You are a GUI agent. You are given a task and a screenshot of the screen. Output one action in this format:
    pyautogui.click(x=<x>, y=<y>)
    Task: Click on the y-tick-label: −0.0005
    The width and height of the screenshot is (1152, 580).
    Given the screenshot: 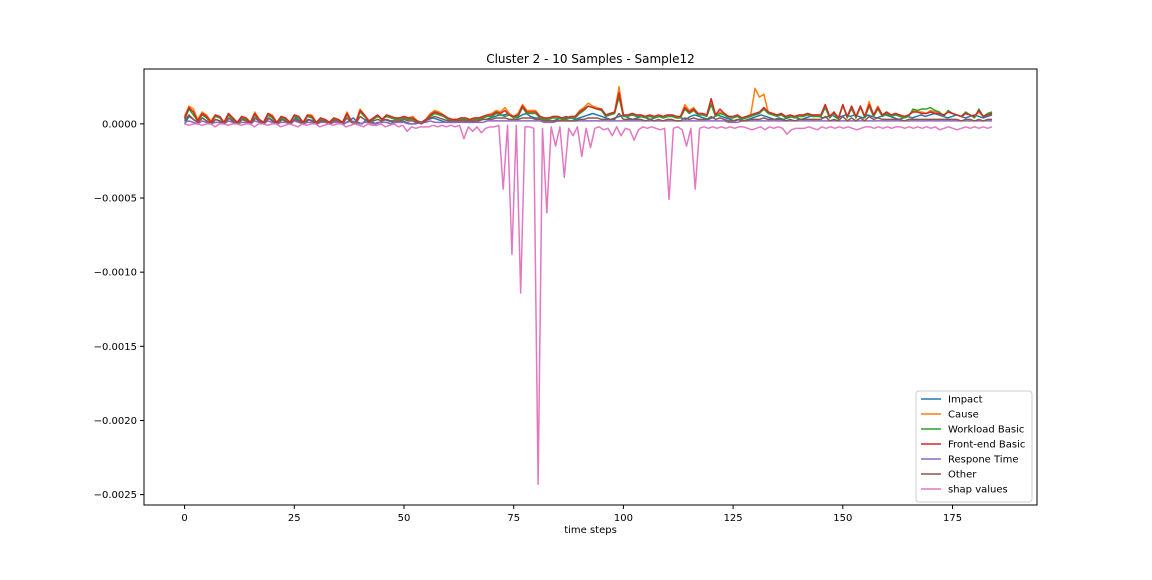 What is the action you would take?
    pyautogui.click(x=115, y=199)
    